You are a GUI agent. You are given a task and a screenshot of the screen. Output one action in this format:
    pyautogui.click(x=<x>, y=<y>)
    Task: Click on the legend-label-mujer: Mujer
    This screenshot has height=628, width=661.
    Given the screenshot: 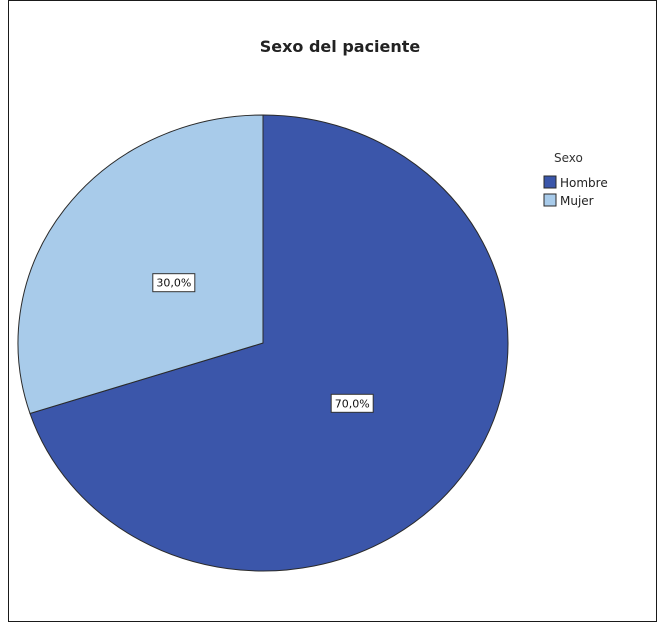 What is the action you would take?
    pyautogui.click(x=577, y=201)
    